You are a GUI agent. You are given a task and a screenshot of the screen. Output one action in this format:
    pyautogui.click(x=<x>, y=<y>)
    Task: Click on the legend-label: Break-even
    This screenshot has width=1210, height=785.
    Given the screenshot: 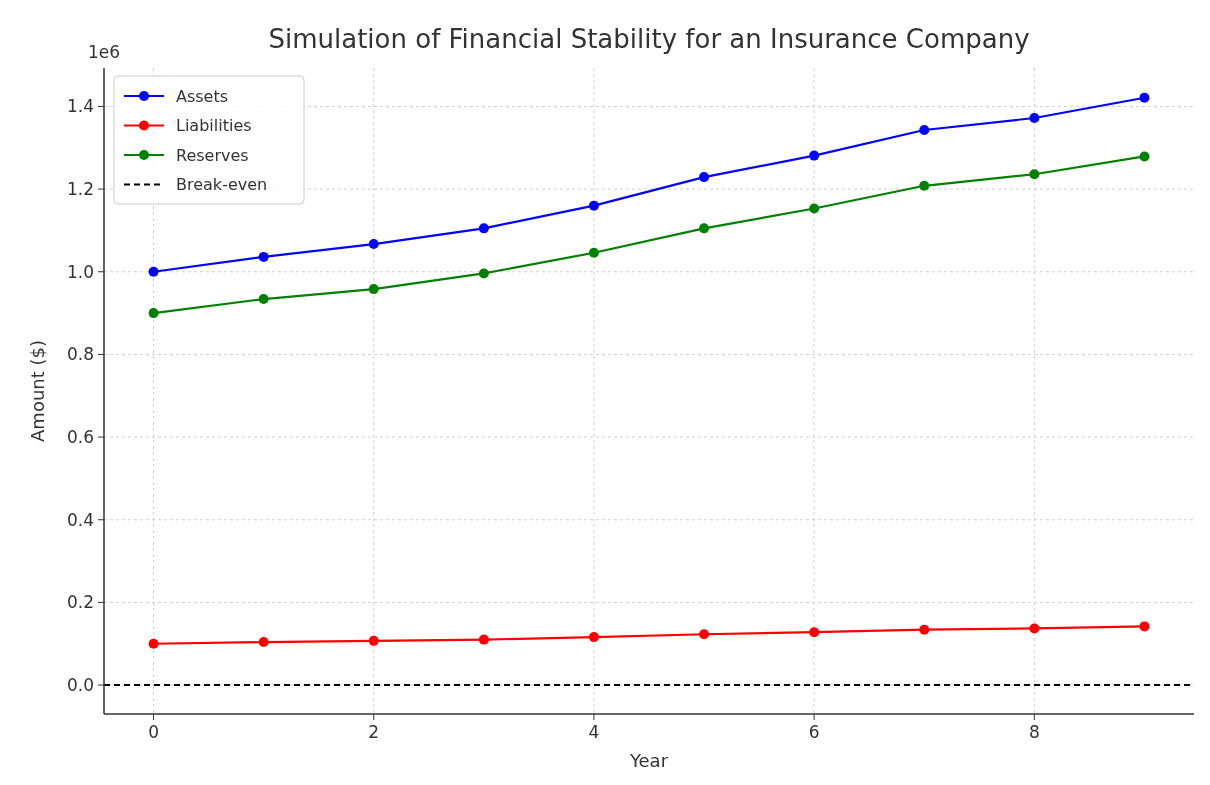 What is the action you would take?
    pyautogui.click(x=222, y=185)
    